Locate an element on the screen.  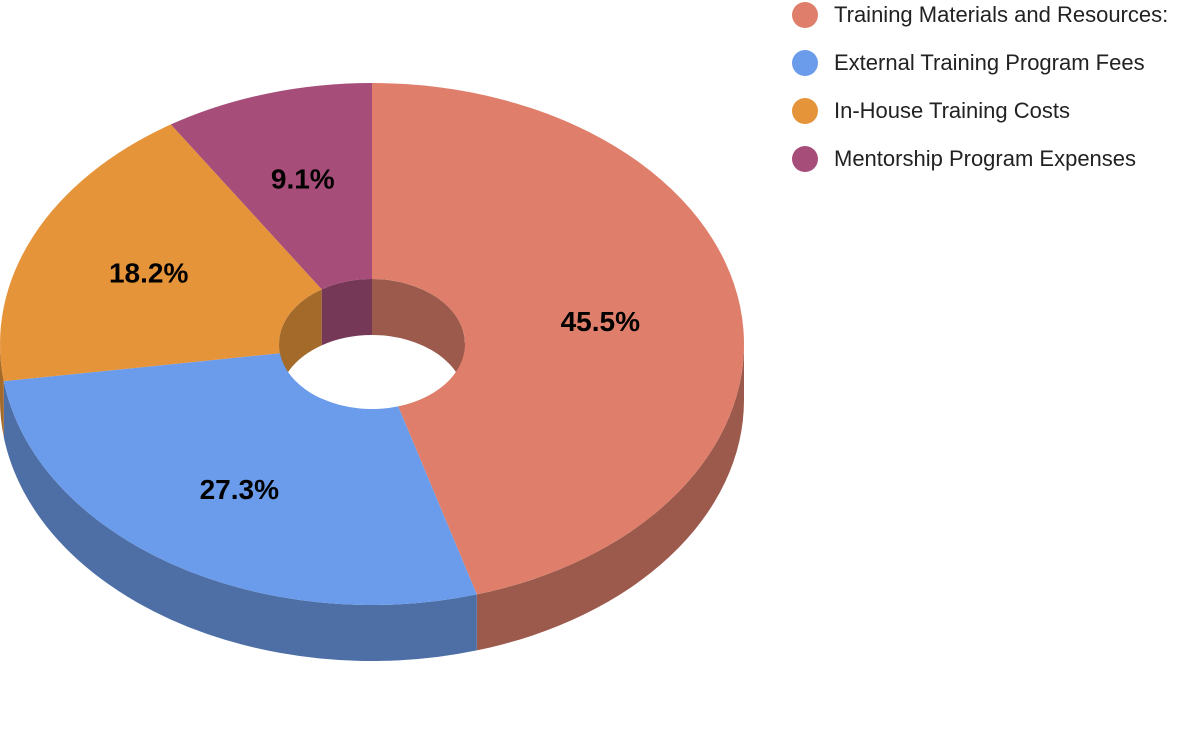
slice-label-training-materials-and-resources: 45.5% is located at coordinates (600, 321).